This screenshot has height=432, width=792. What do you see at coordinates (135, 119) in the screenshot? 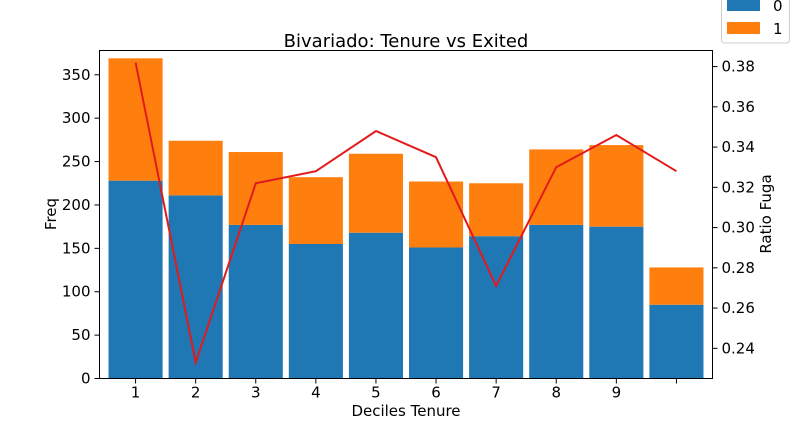
I see `bar-series1-cat1` at bounding box center [135, 119].